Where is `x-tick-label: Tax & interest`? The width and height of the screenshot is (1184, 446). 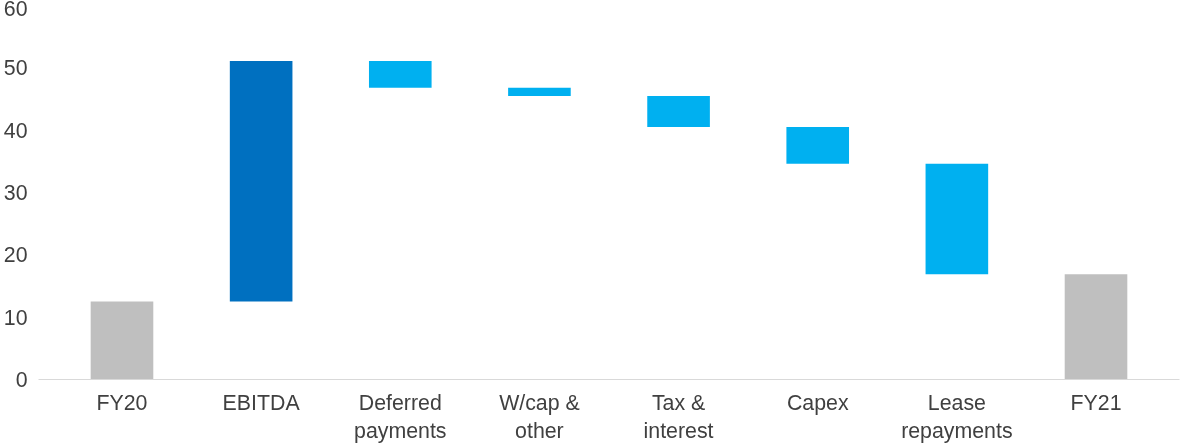
x-tick-label: Tax & interest is located at coordinates (678, 417).